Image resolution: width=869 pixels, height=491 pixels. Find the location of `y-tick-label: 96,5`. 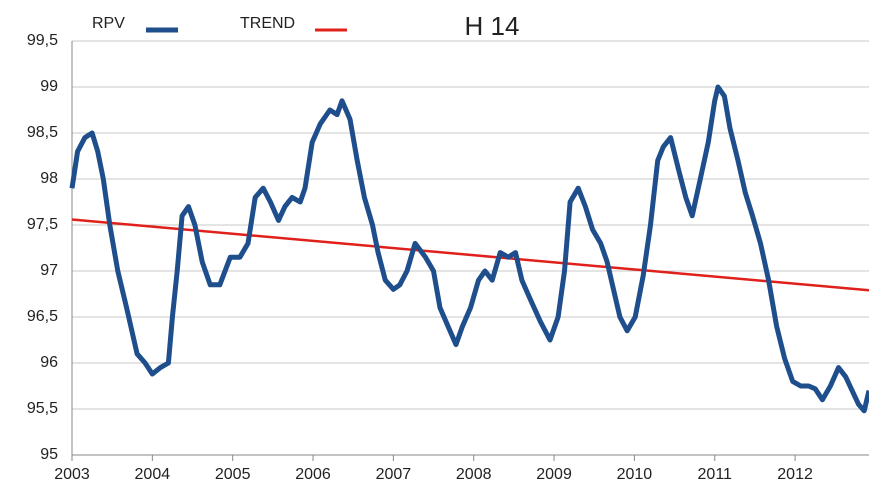

y-tick-label: 96,5 is located at coordinates (42, 316).